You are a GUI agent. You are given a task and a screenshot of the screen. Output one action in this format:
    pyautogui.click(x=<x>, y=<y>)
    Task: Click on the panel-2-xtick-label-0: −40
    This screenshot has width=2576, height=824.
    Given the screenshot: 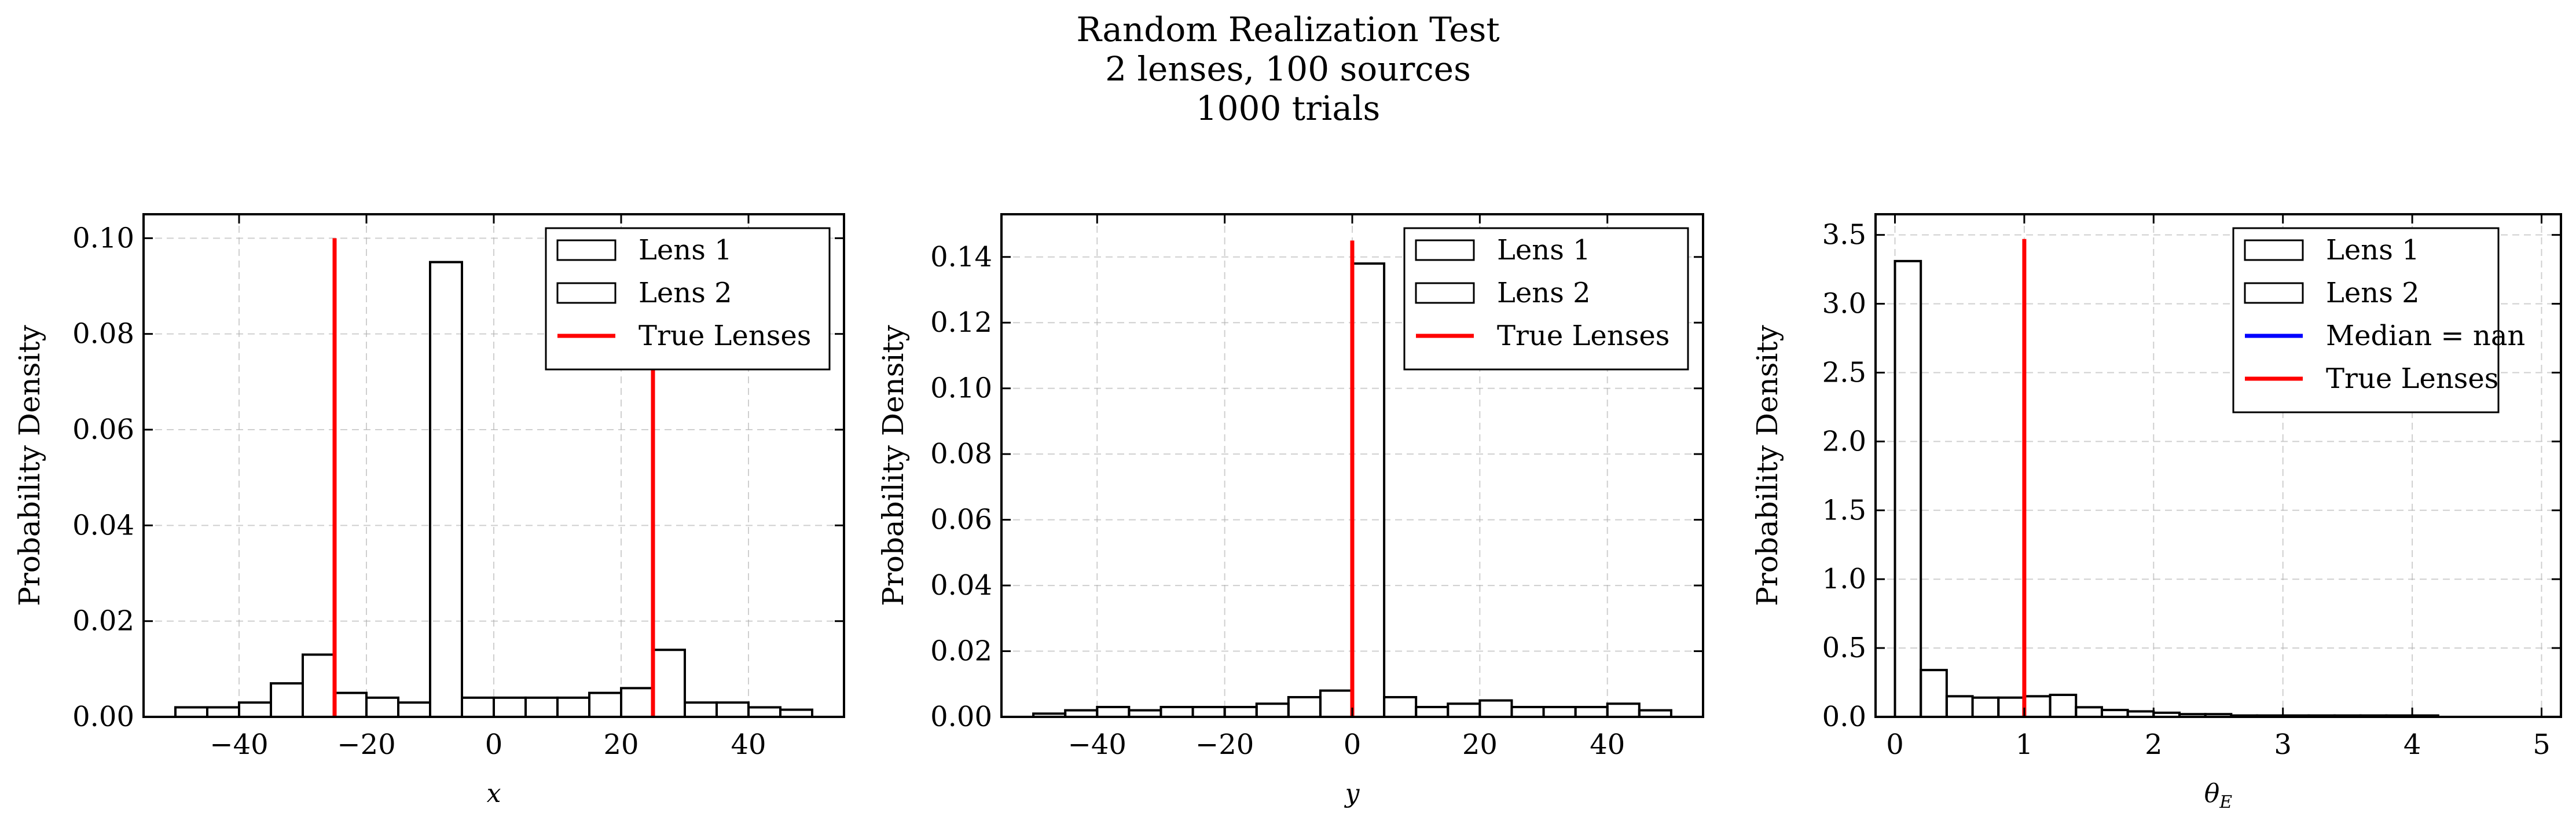 What is the action you would take?
    pyautogui.click(x=1097, y=744)
    